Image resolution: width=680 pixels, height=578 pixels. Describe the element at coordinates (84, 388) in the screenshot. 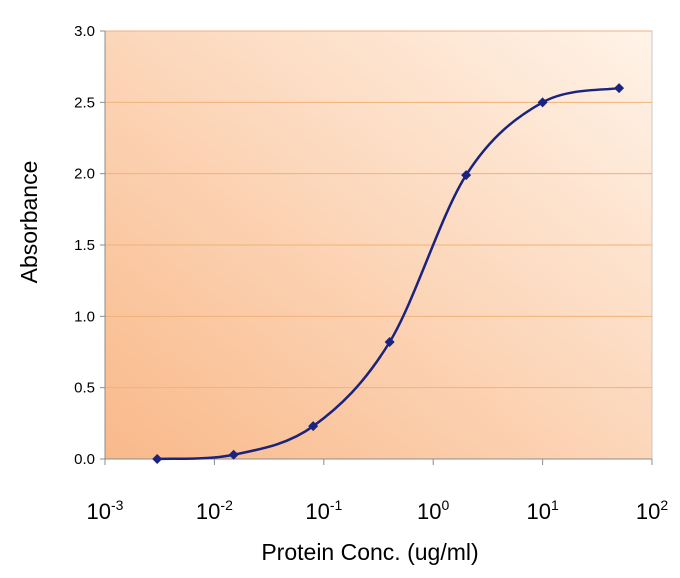

I see `y-tick-label: 0.5` at that location.